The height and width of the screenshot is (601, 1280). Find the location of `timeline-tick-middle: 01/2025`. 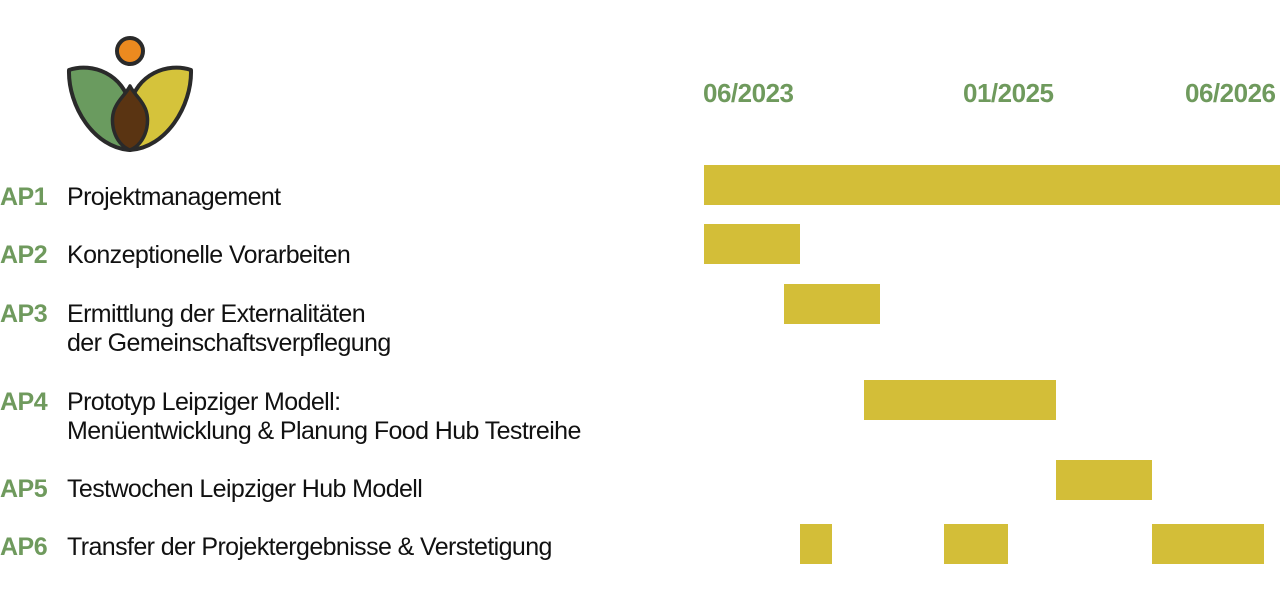

timeline-tick-middle: 01/2025 is located at coordinates (1008, 93).